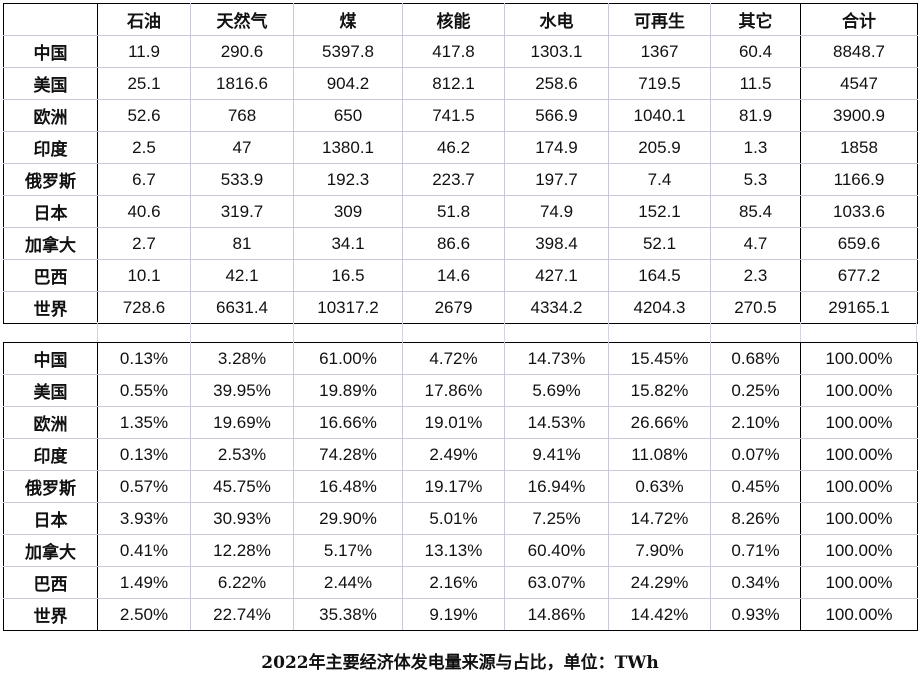  I want to click on row-header-region: 俄罗斯, so click(50, 486).